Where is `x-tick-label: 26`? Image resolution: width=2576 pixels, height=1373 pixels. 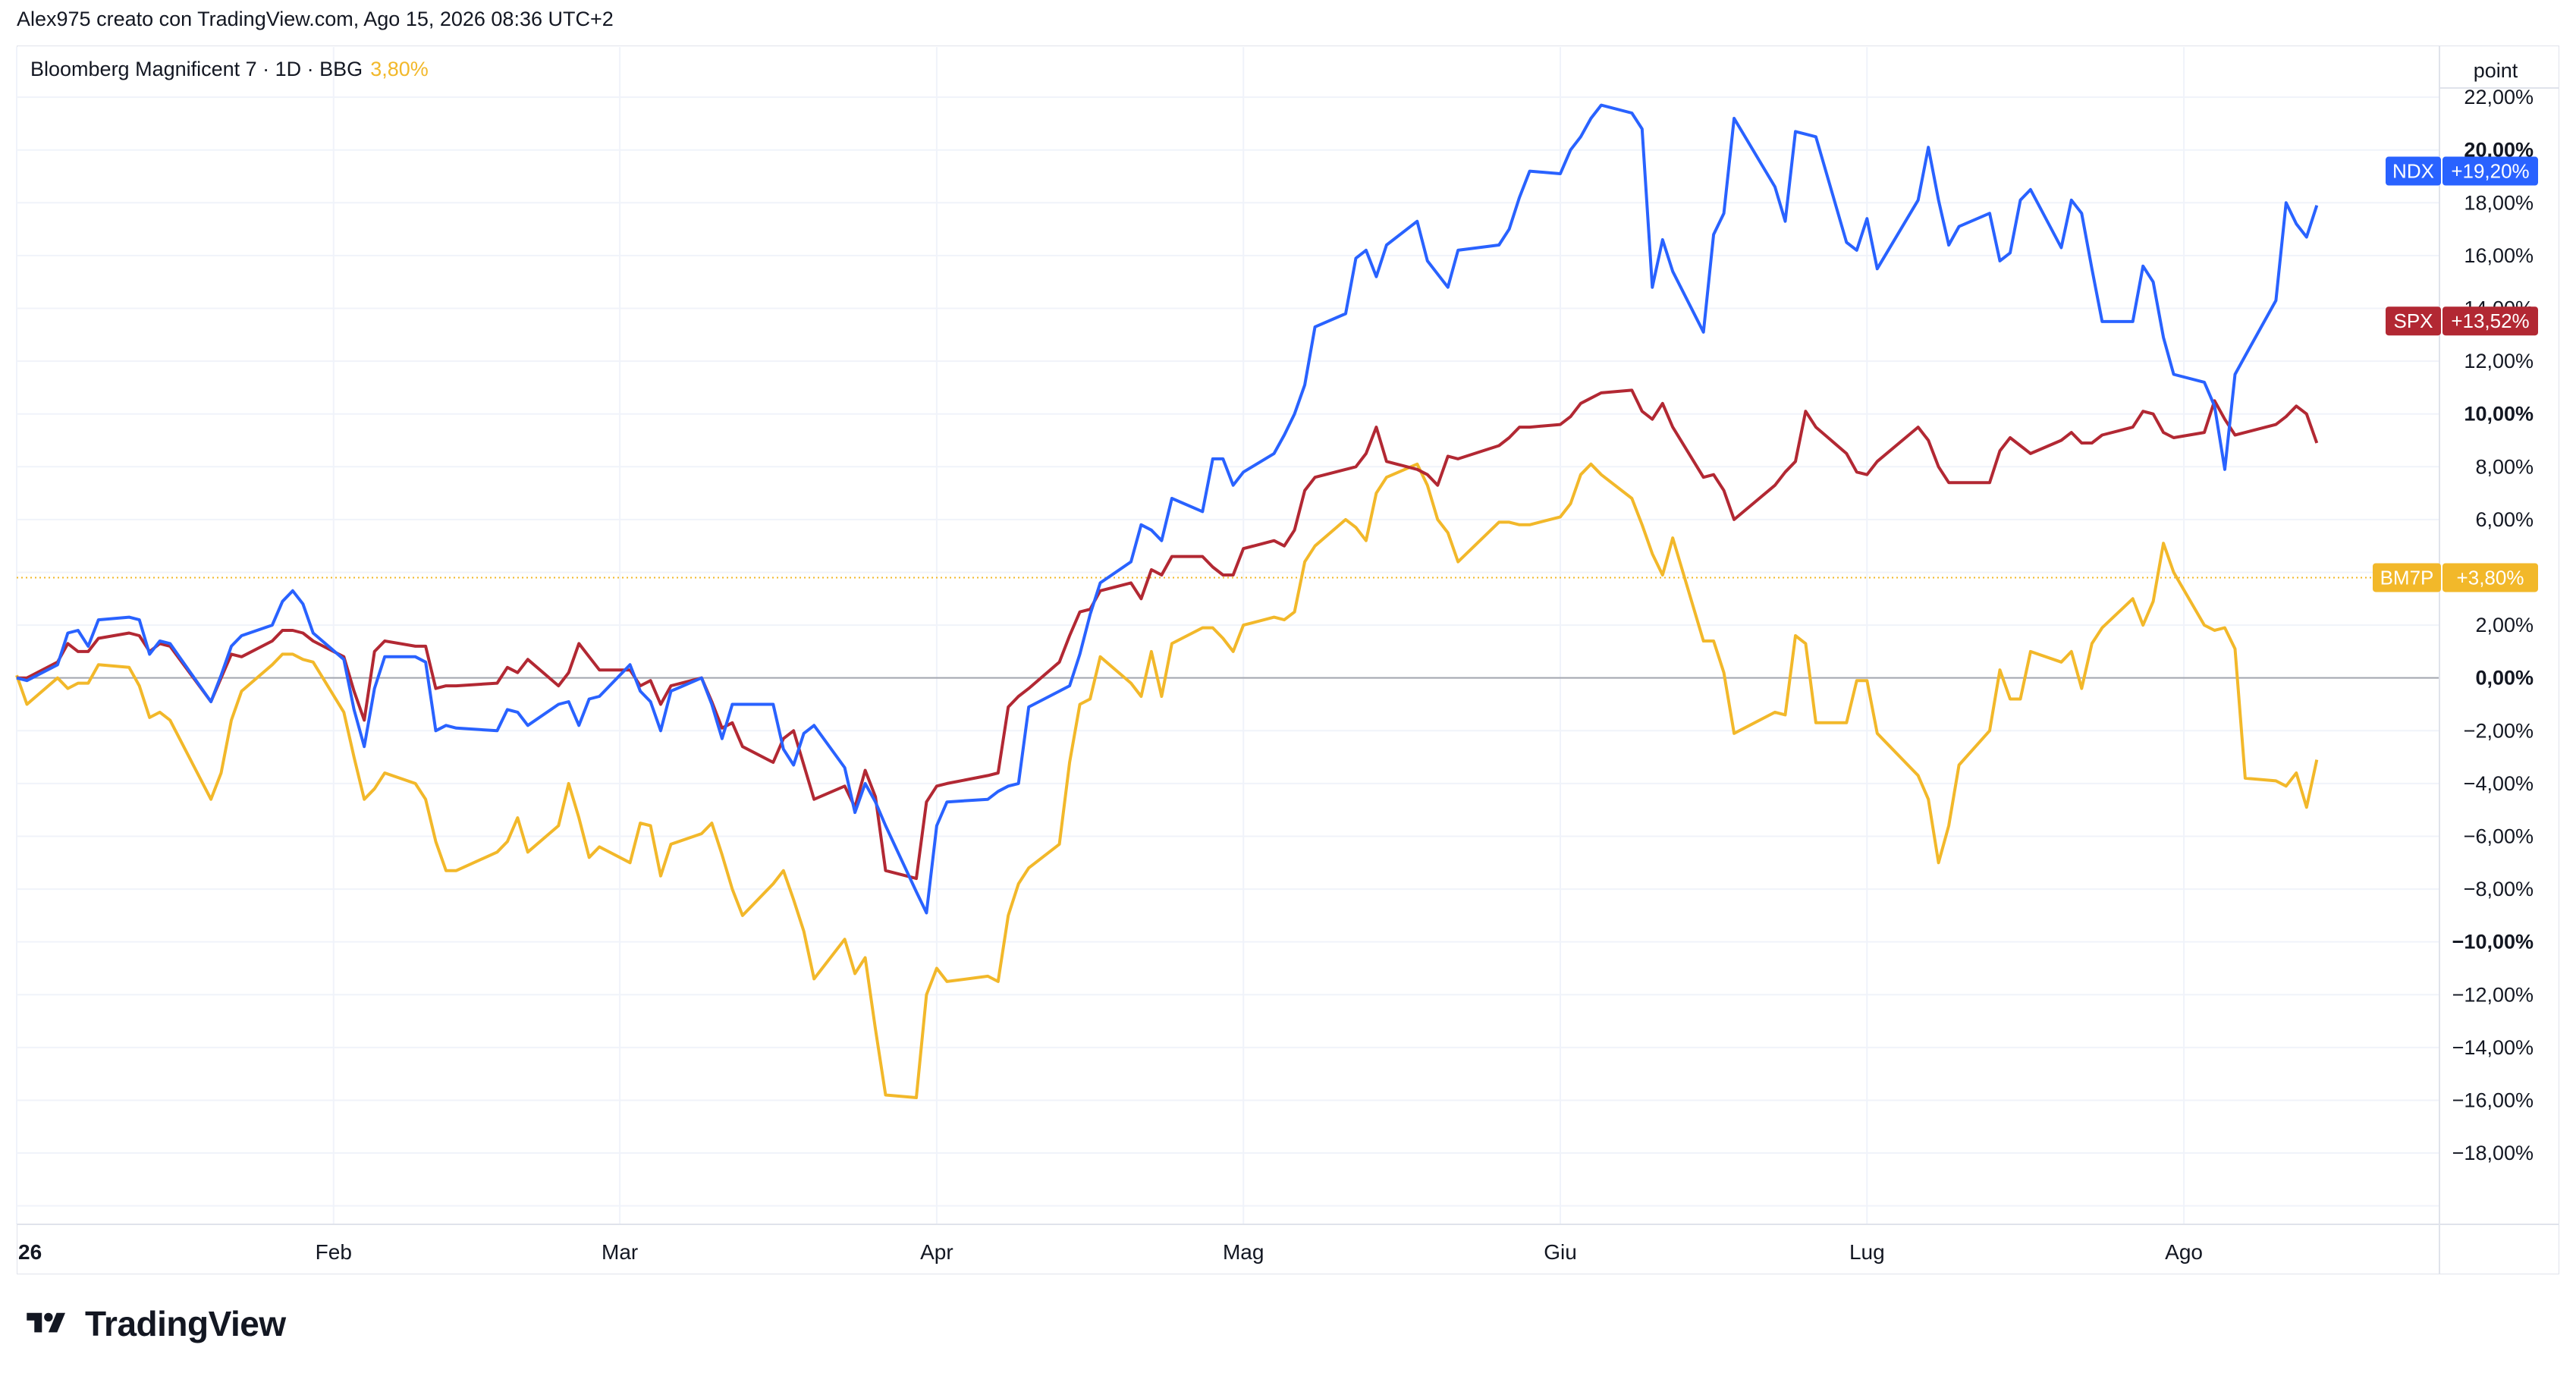 x-tick-label: 26 is located at coordinates (30, 1252).